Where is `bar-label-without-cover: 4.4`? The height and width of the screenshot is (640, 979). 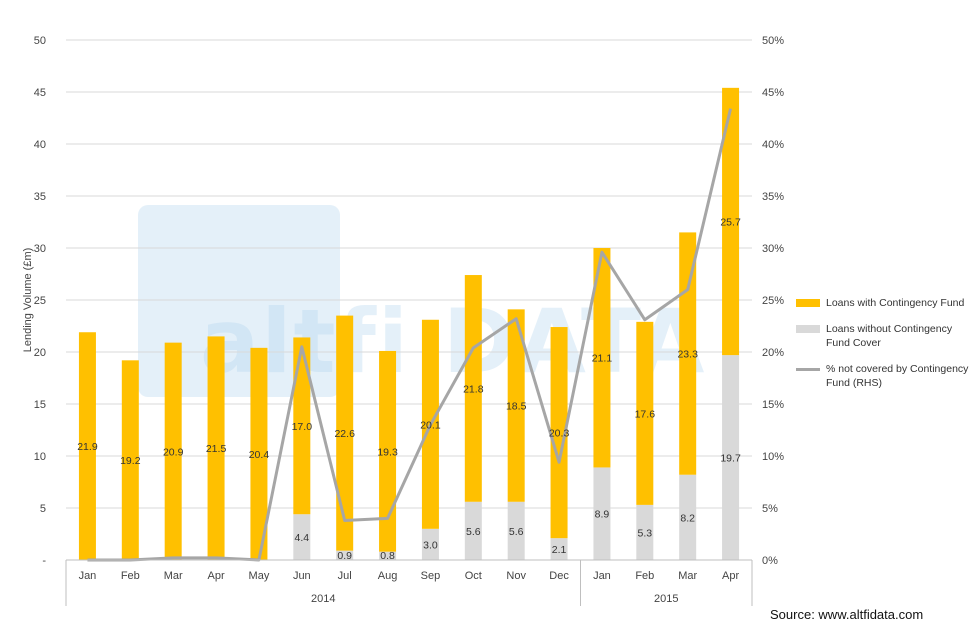 bar-label-without-cover: 4.4 is located at coordinates (302, 538).